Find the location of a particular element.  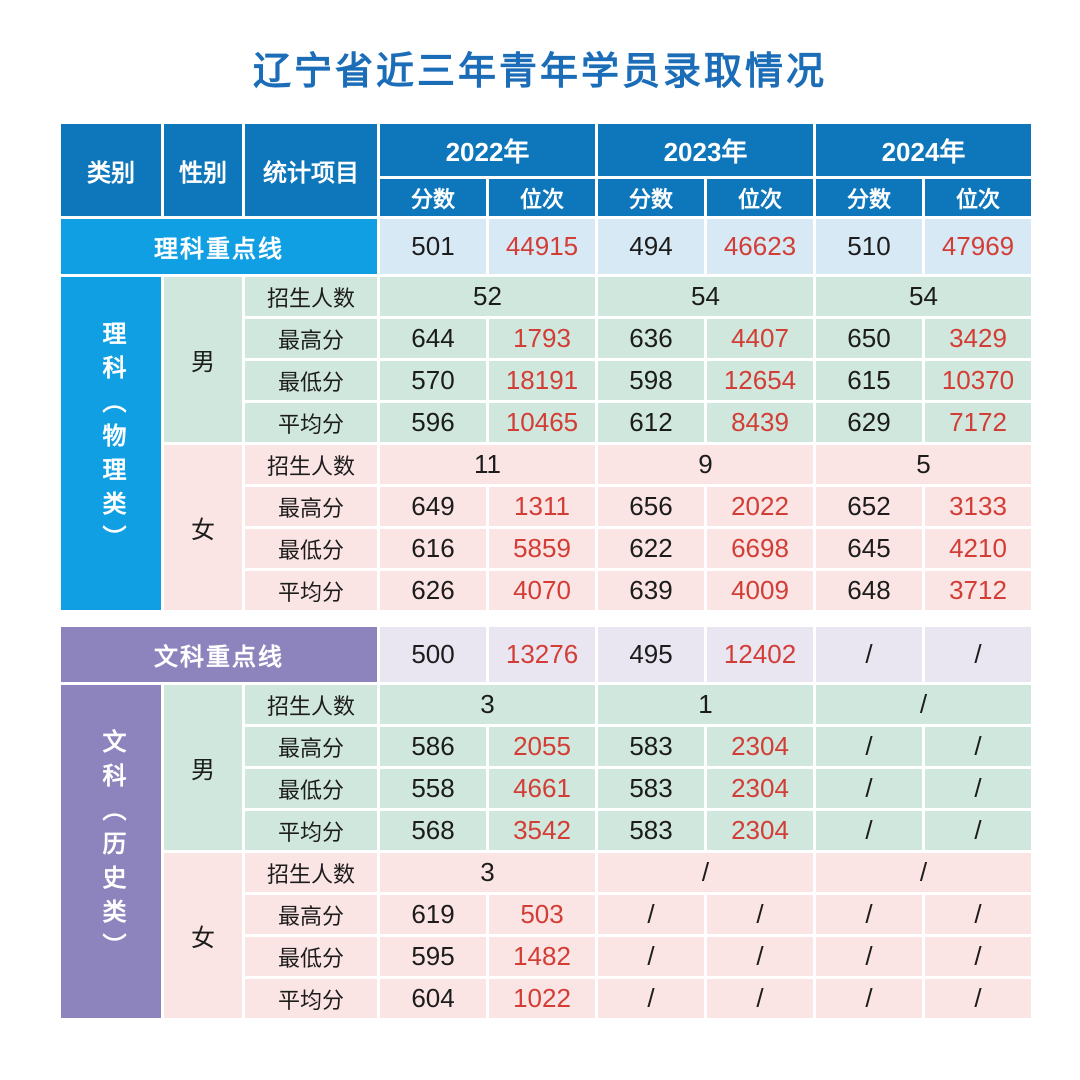

score-cell: 619 is located at coordinates (433, 914).